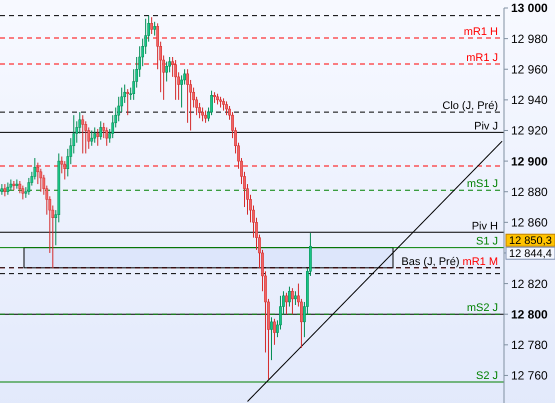  What do you see at coordinates (529, 314) in the screenshot?
I see `y-tick-label: 12 800` at bounding box center [529, 314].